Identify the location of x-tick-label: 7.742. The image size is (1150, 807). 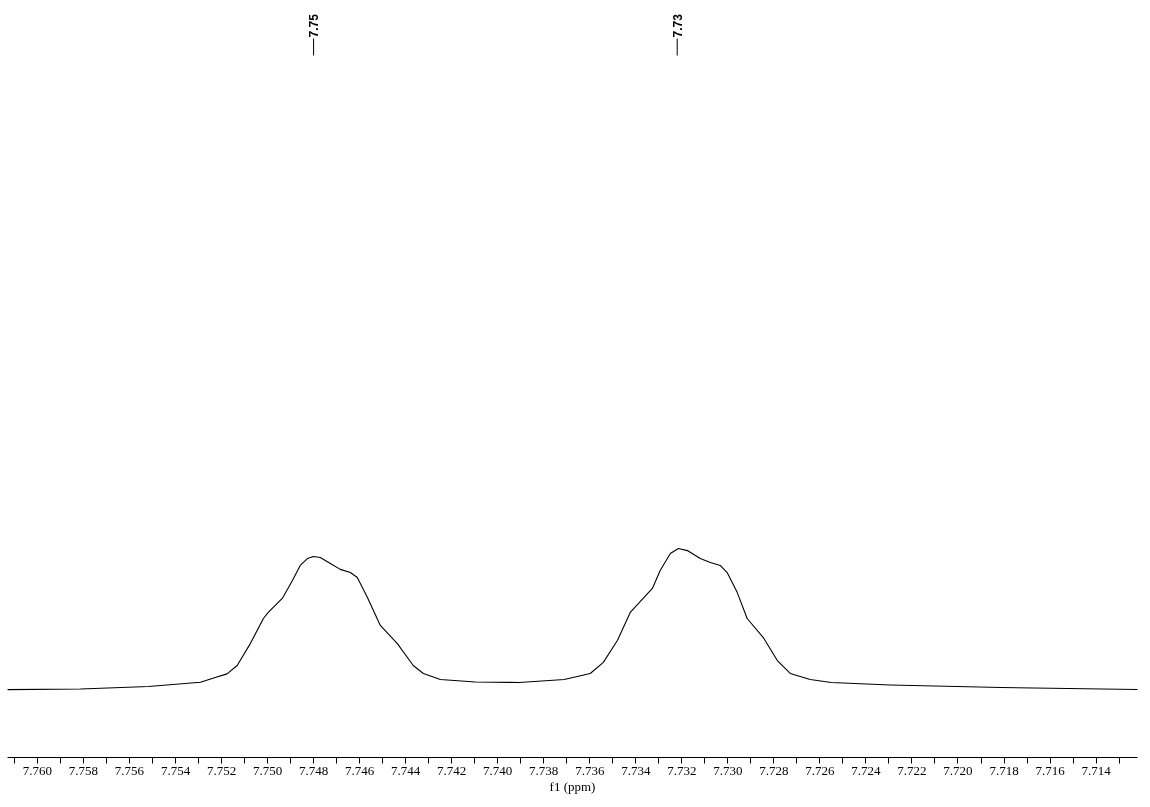
(452, 770).